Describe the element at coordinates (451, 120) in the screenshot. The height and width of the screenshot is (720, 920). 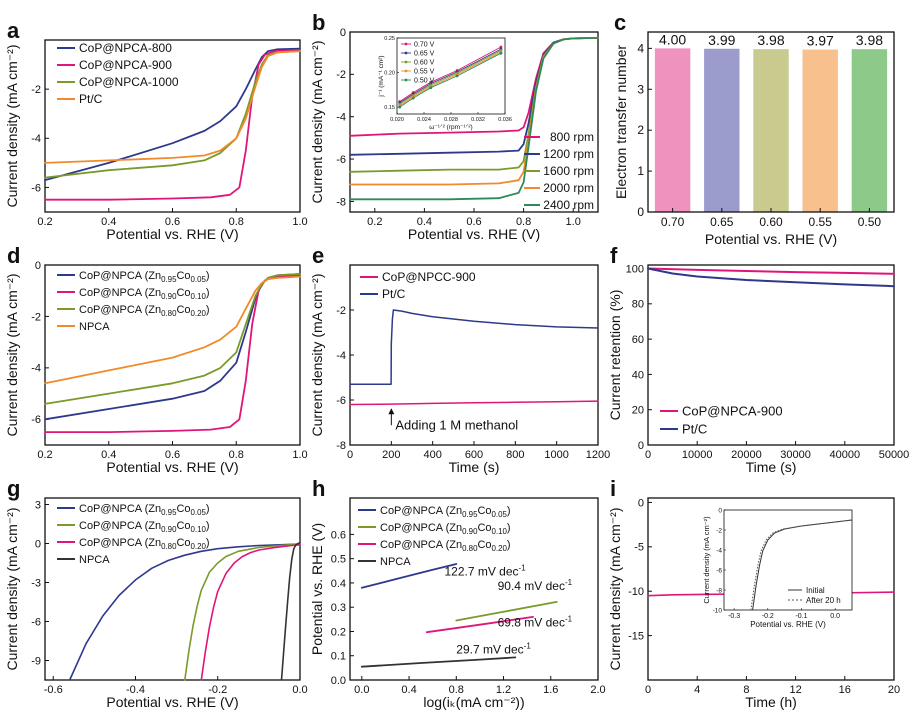
I see `inset-x-tick-label: 0.028` at that location.